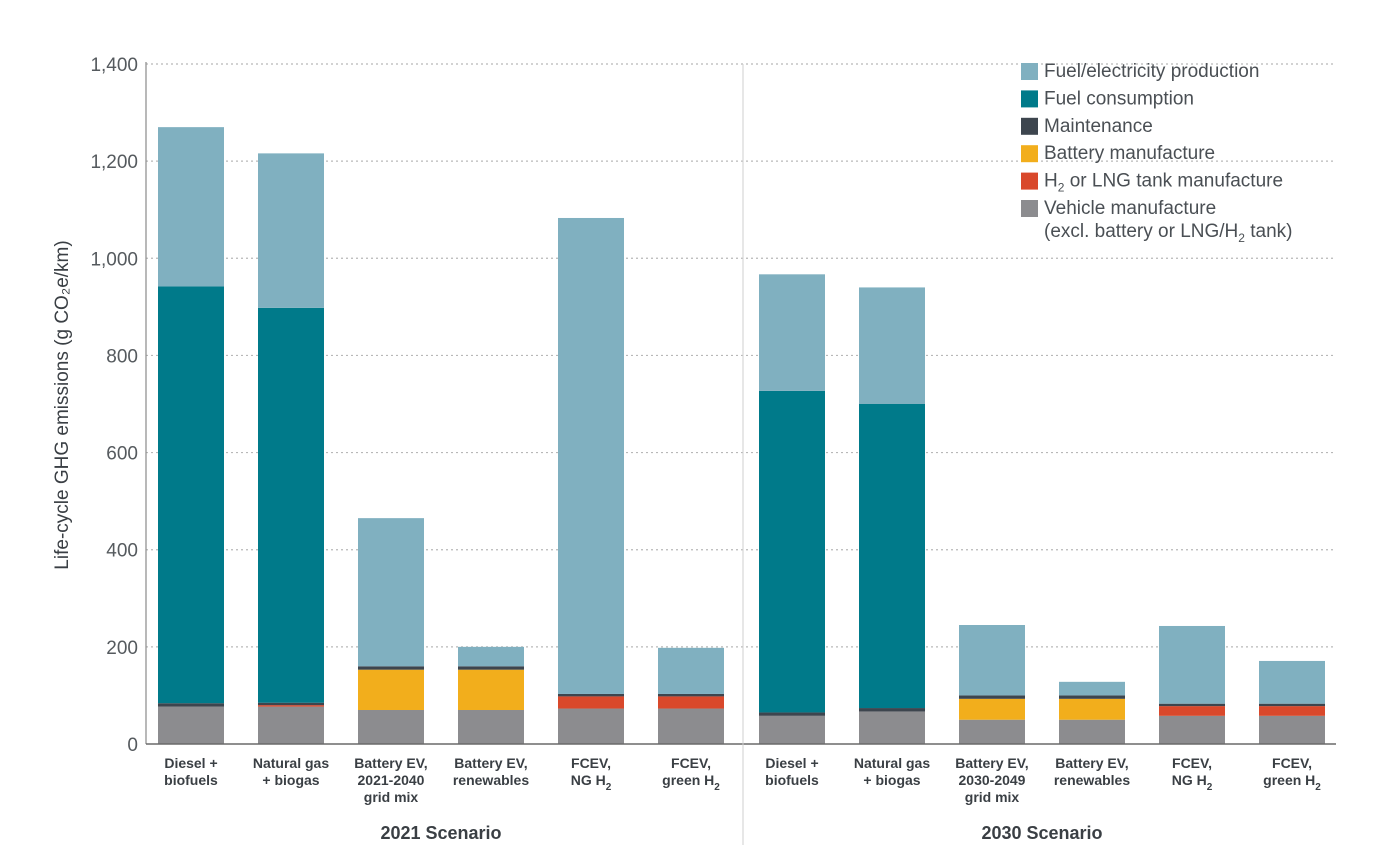 The image size is (1380, 859). I want to click on legend-label: H2 or LNG tank manufacture, so click(1163, 183).